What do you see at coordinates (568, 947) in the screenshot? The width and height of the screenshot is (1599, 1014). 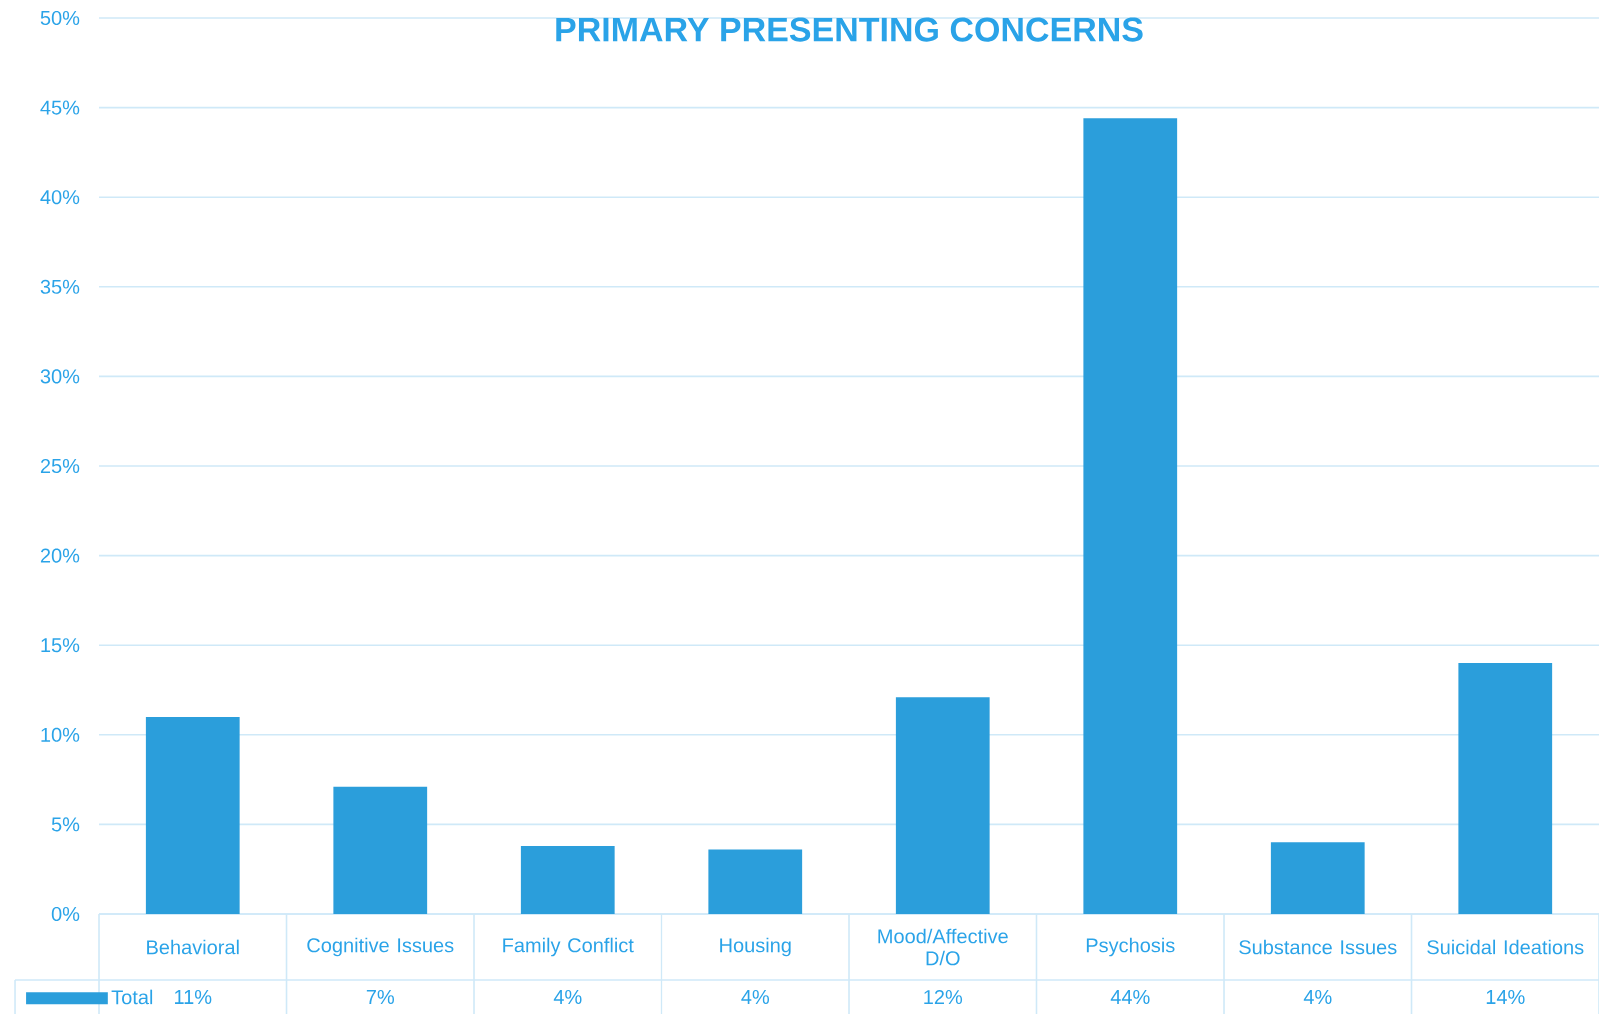 I see `x-tick-label: Family Conflict` at bounding box center [568, 947].